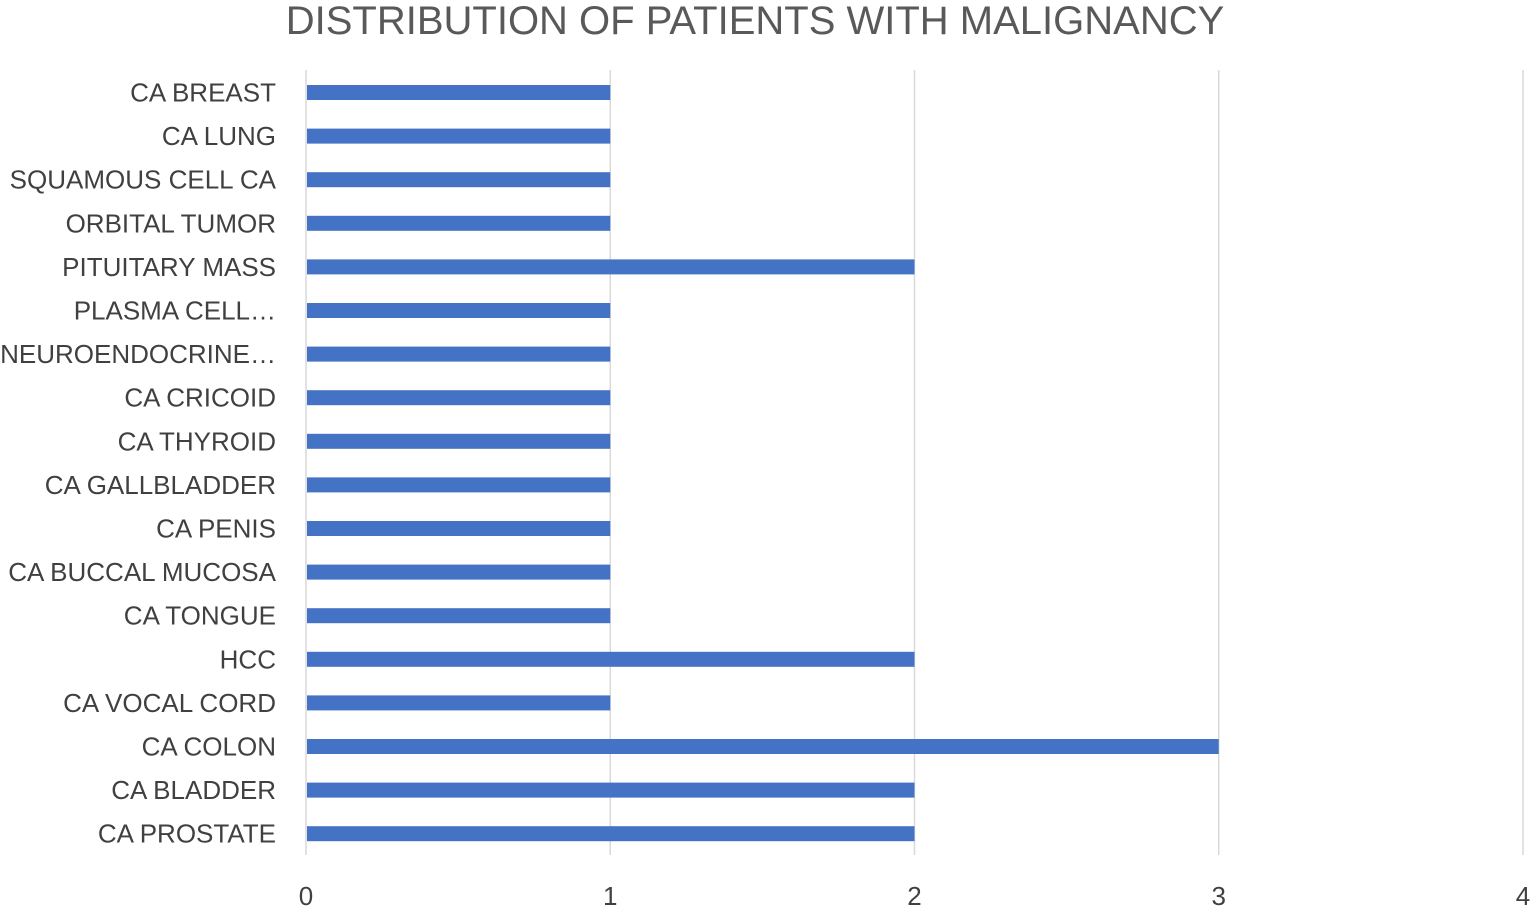  I want to click on category-label: CA PROSTATE, so click(187, 834).